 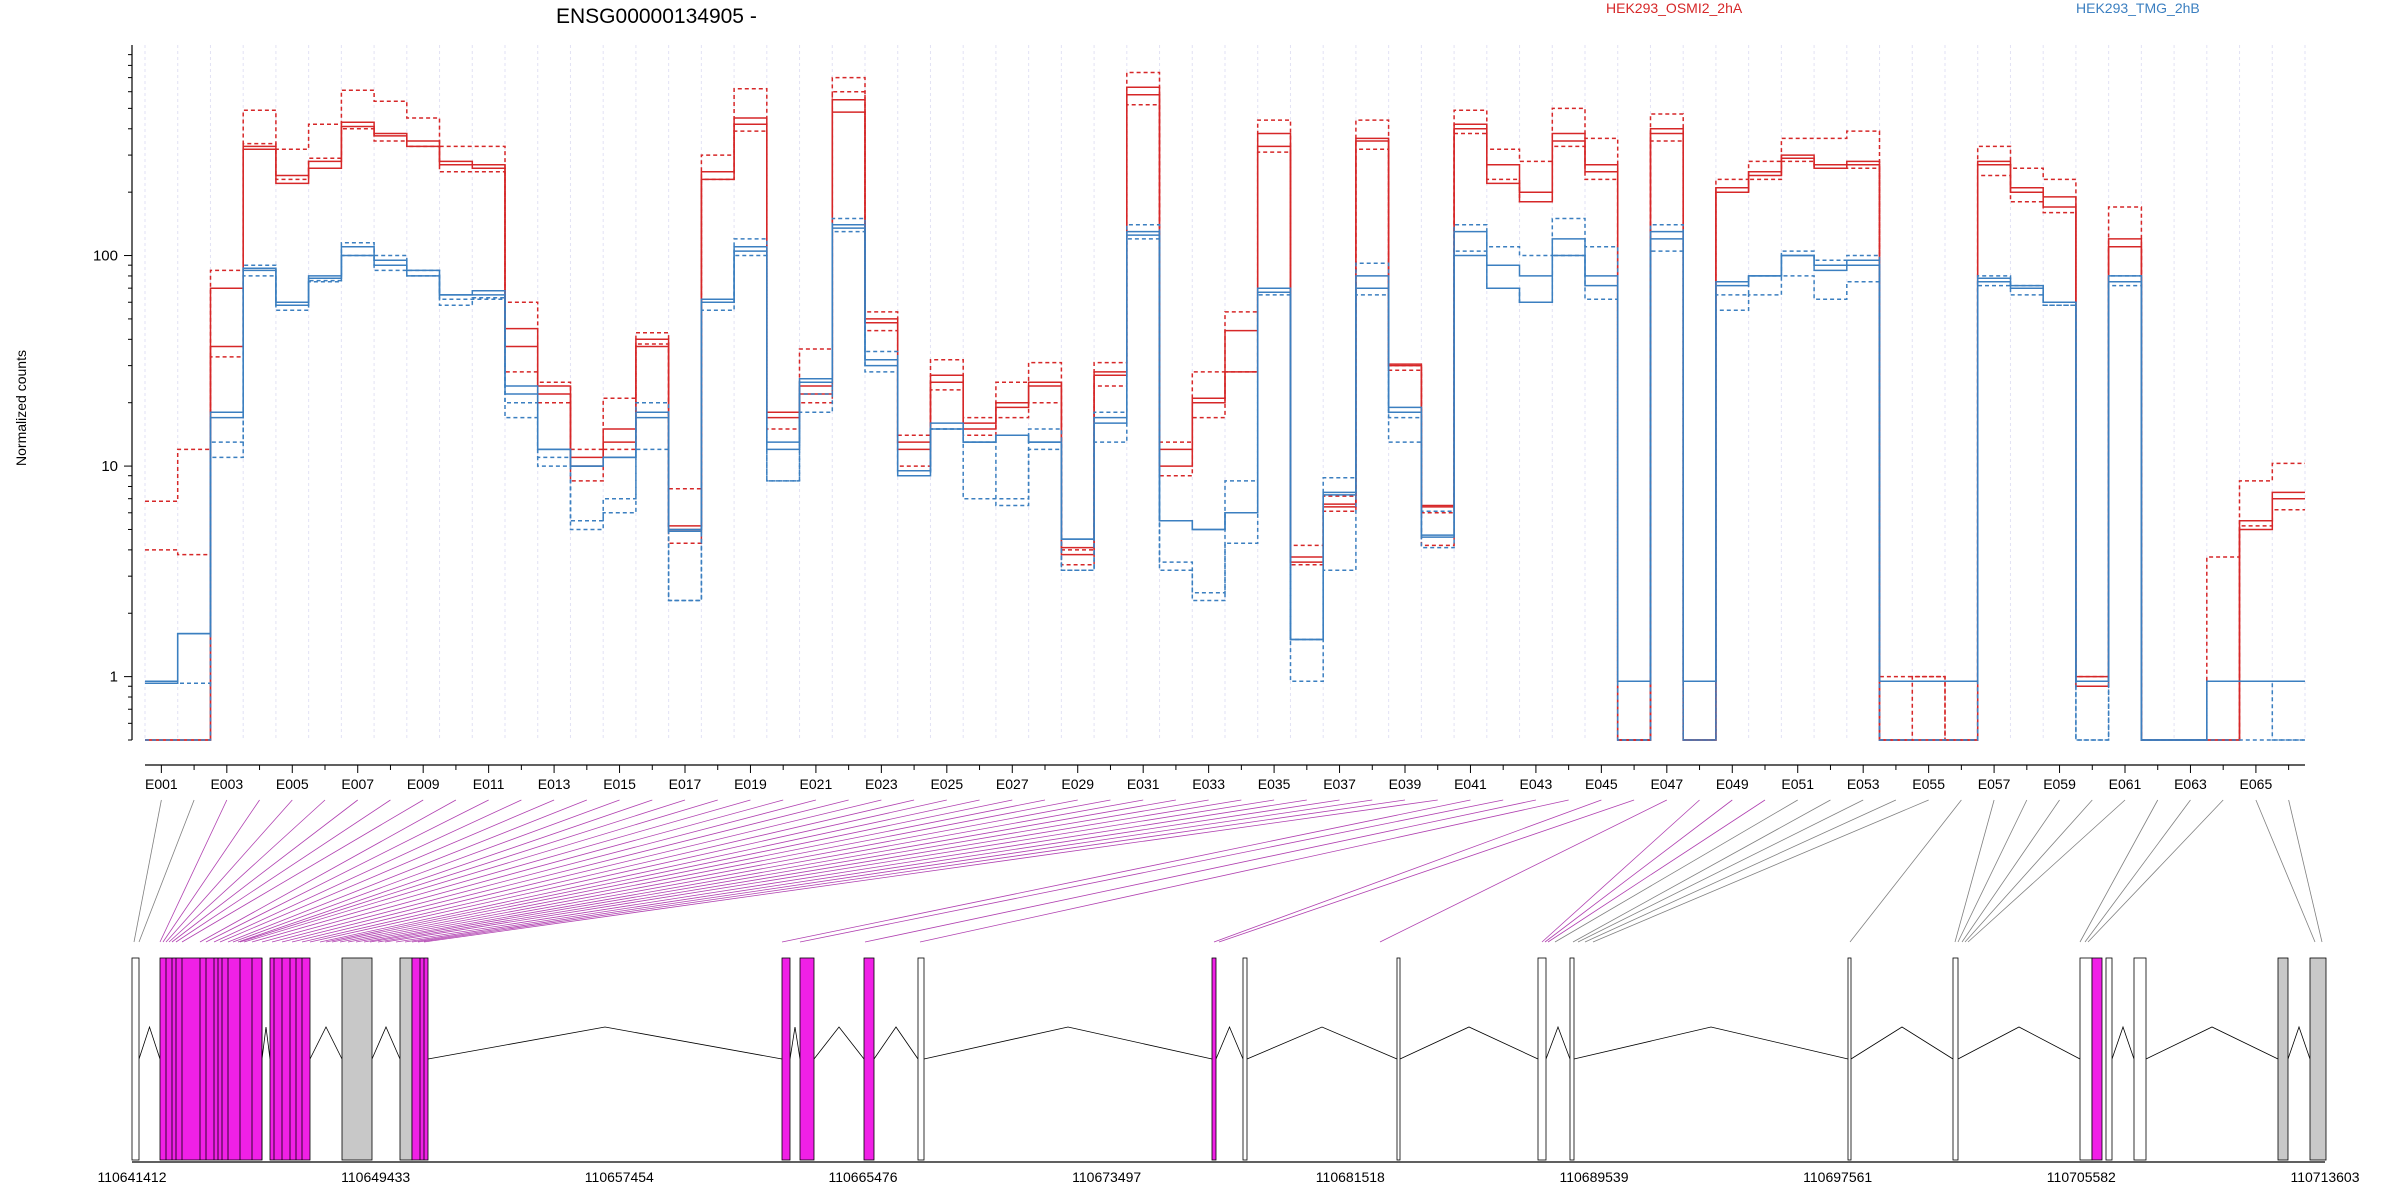 What do you see at coordinates (1470, 784) in the screenshot?
I see `x-tick-label: E041` at bounding box center [1470, 784].